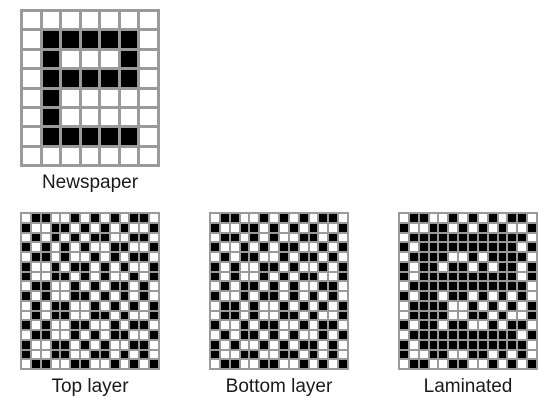 This screenshot has height=406, width=555. What do you see at coordinates (279, 386) in the screenshot?
I see `bottom-layer-caption: Bottom layer` at bounding box center [279, 386].